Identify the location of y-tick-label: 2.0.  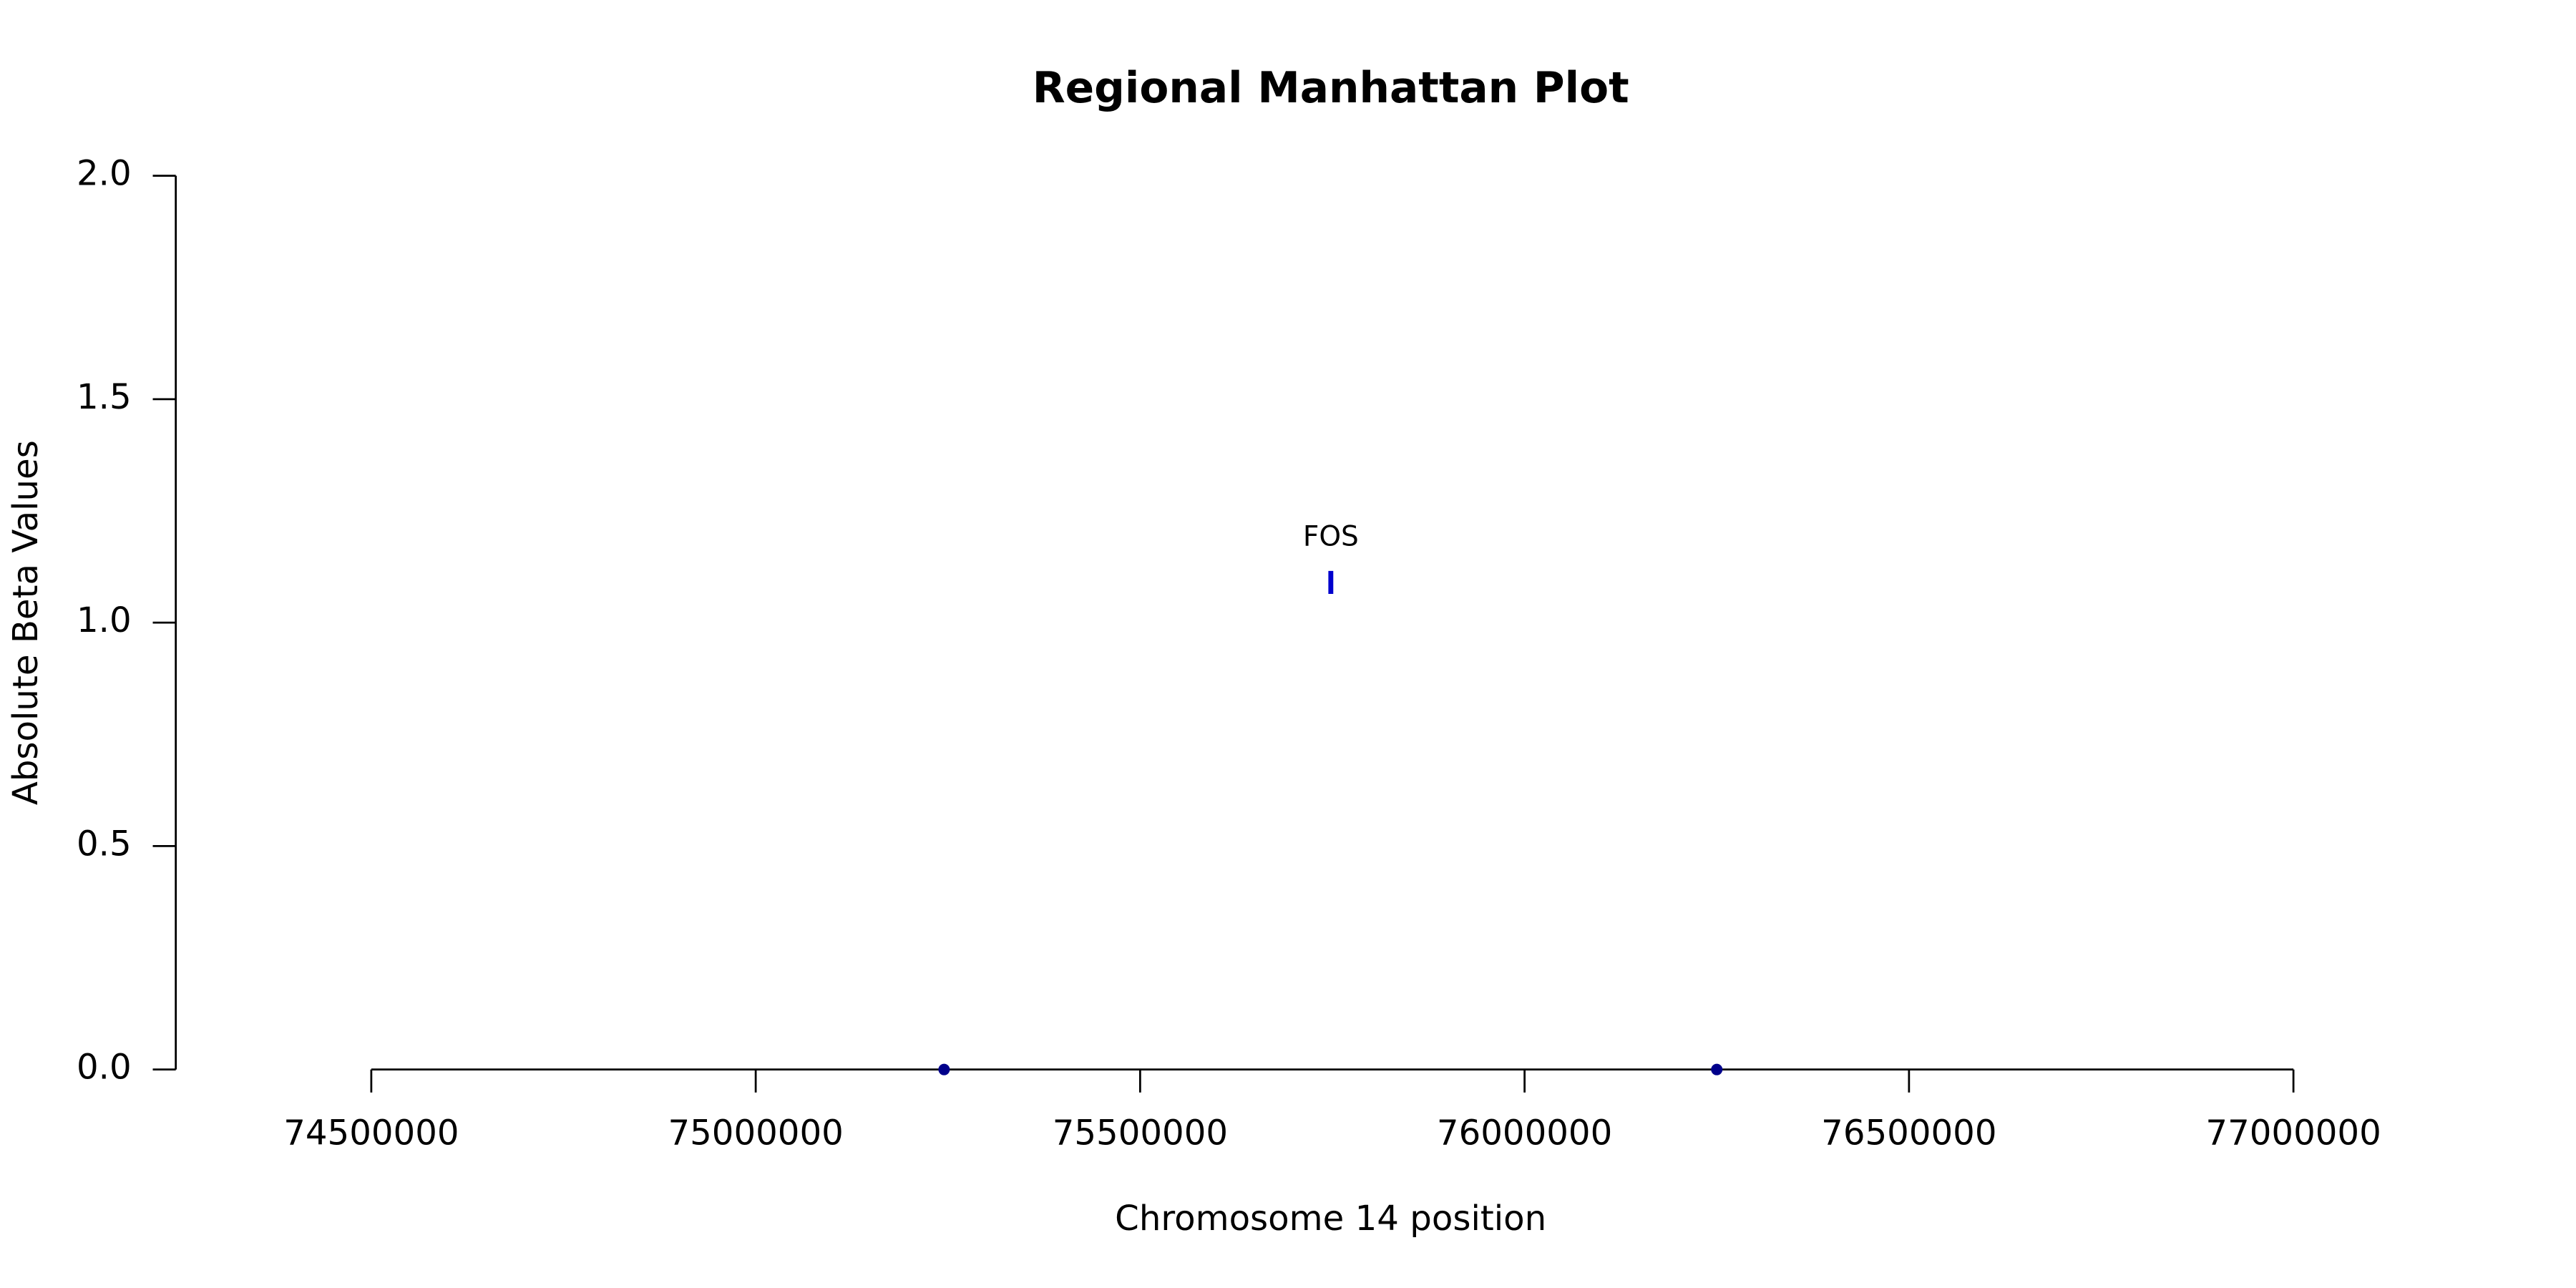
(104, 174).